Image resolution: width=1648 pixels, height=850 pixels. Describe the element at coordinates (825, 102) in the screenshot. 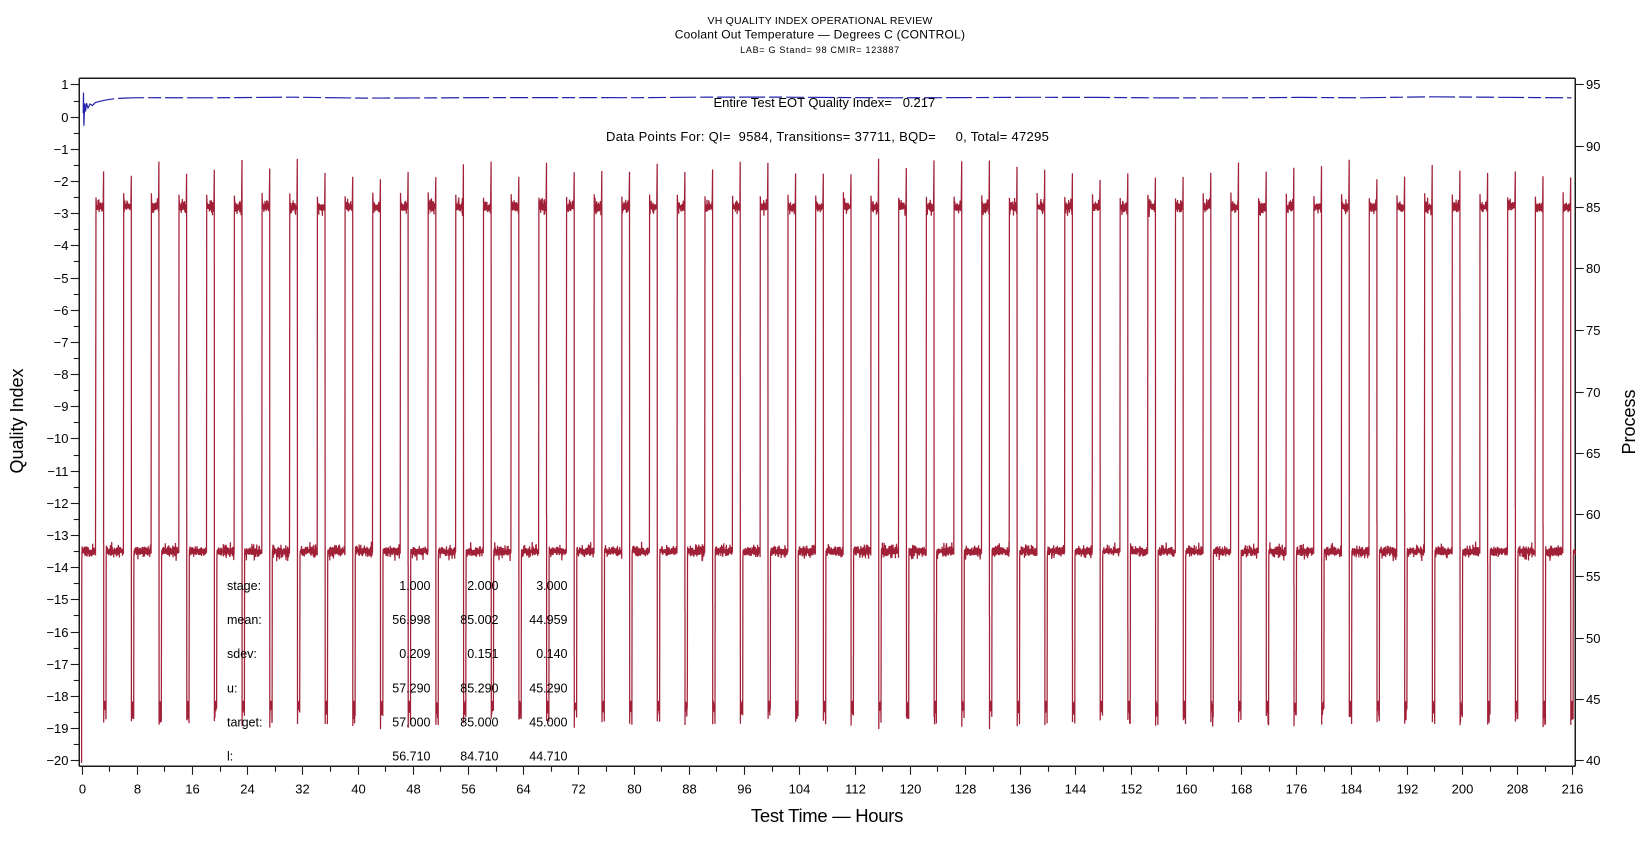

I see `svg-text:Entire Test EOT Quality Index=: Entire Test EOT Quality Index= 0.217` at that location.